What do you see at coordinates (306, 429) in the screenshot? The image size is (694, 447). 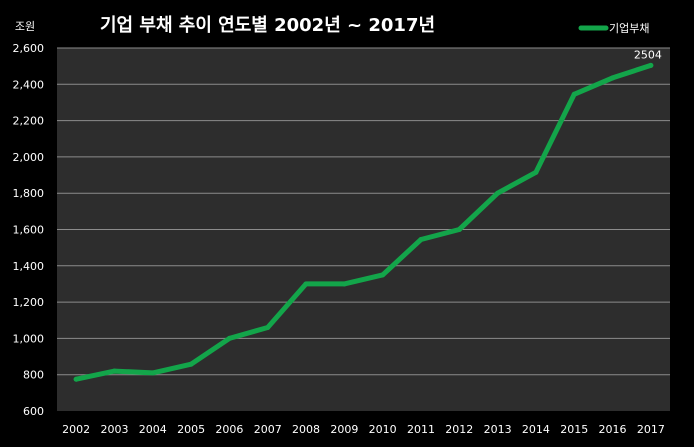 I see `x-tick-label: 2008` at bounding box center [306, 429].